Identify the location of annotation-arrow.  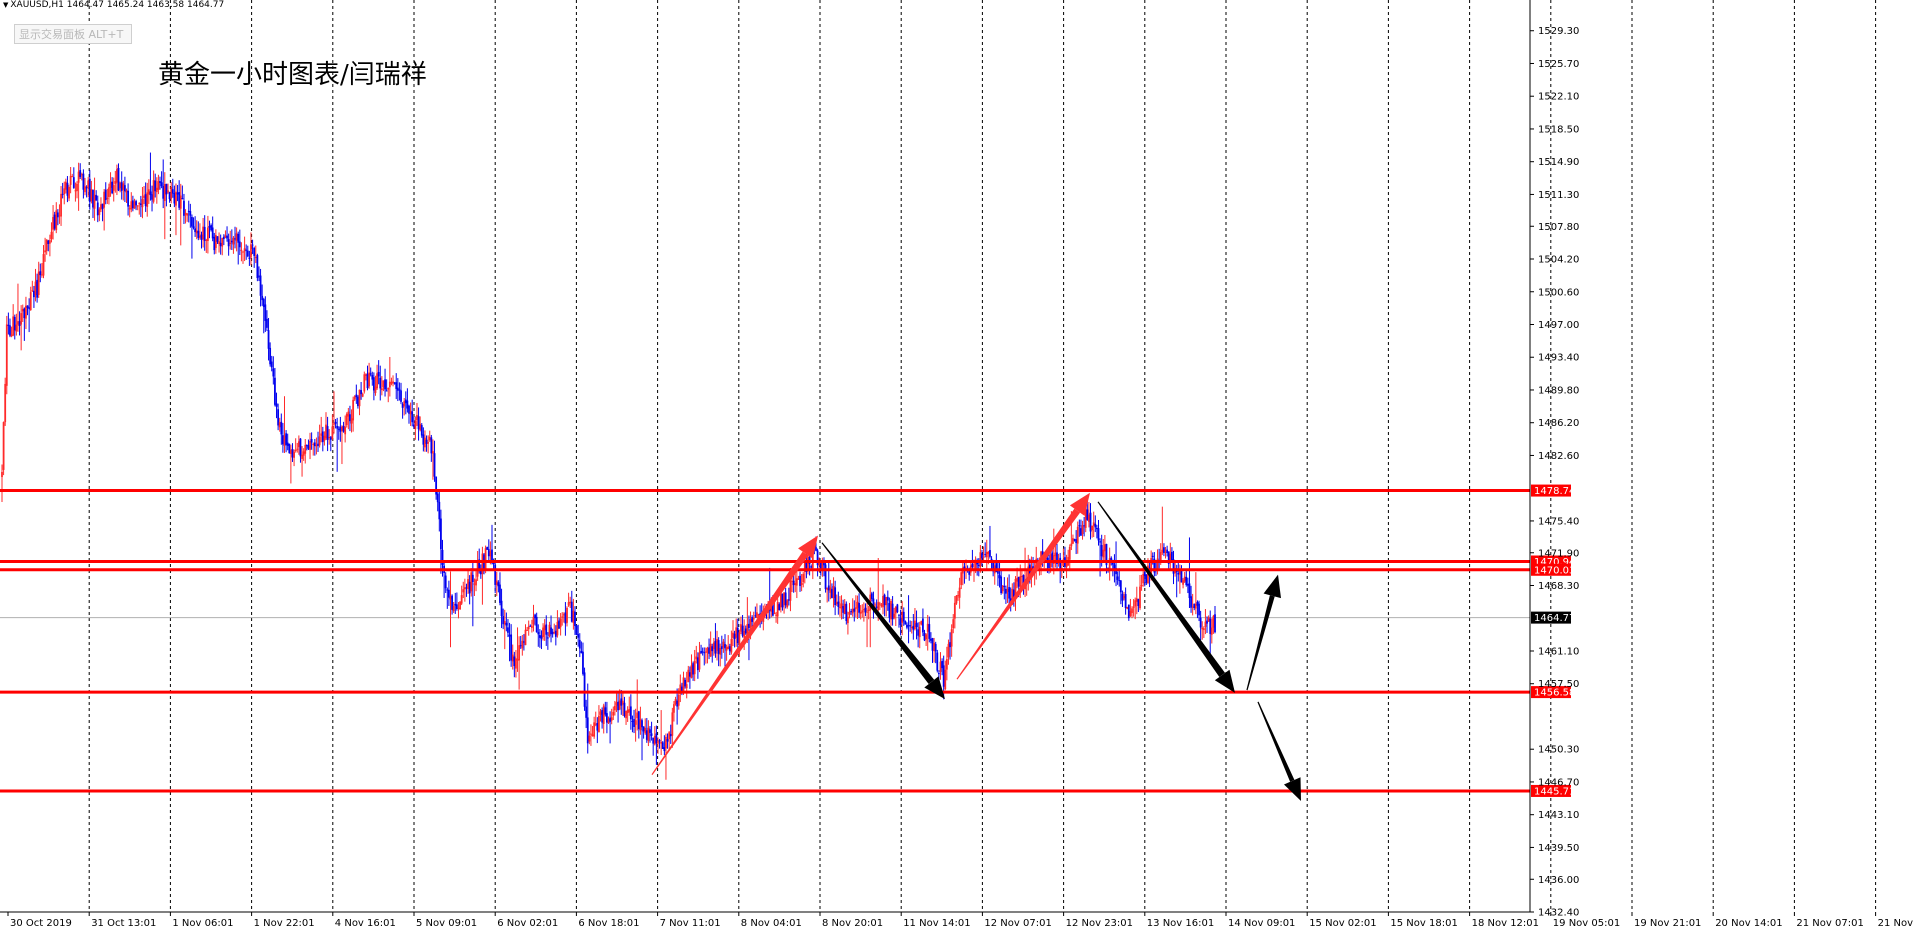
(734, 655).